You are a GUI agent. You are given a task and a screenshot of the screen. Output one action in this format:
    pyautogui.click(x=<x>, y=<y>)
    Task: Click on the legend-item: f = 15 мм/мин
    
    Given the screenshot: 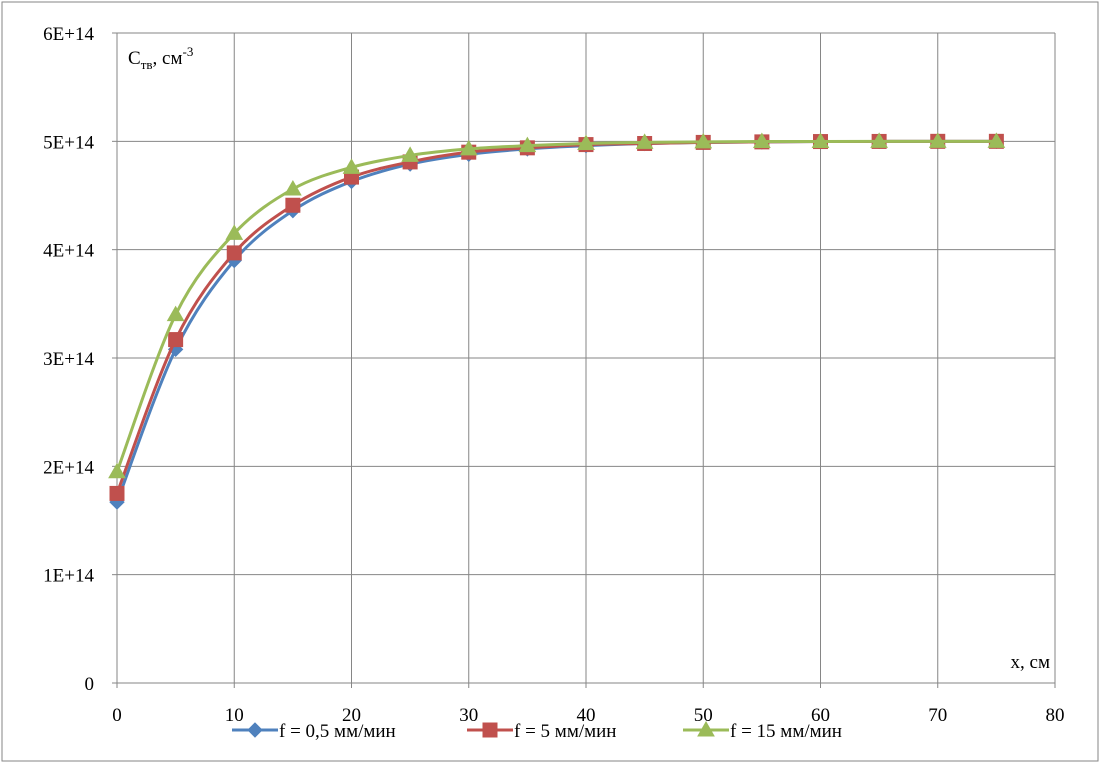 What is the action you would take?
    pyautogui.click(x=762, y=731)
    